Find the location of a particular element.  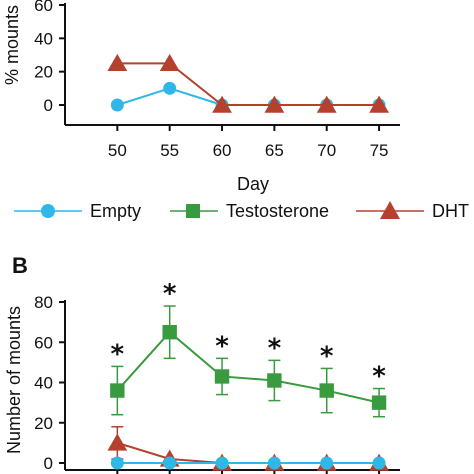

legend-marker-testosterone is located at coordinates (193, 211).